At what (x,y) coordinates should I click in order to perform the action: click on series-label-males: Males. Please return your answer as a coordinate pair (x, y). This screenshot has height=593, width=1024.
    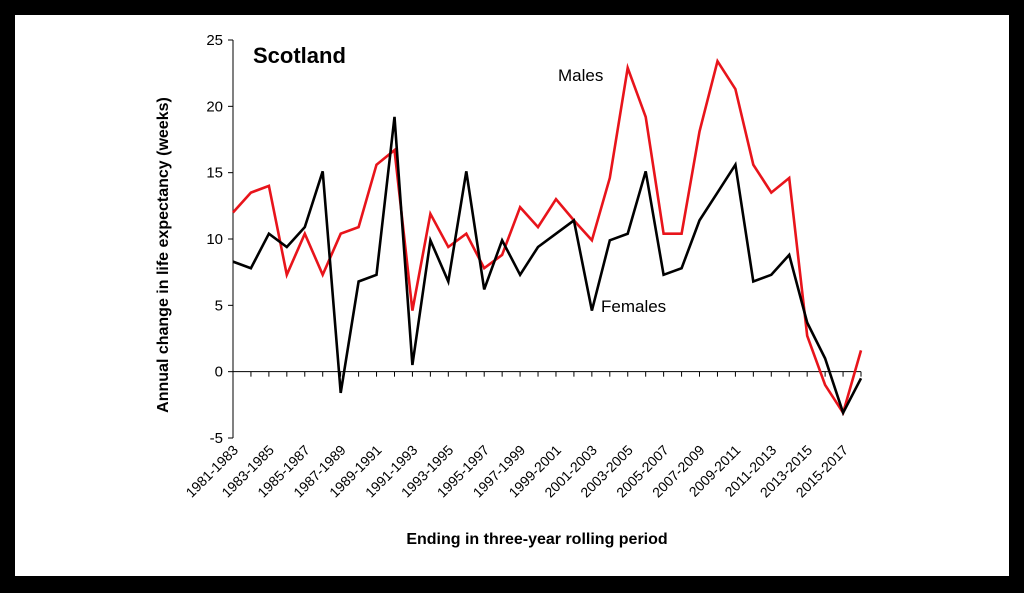
    Looking at the image, I should click on (580, 75).